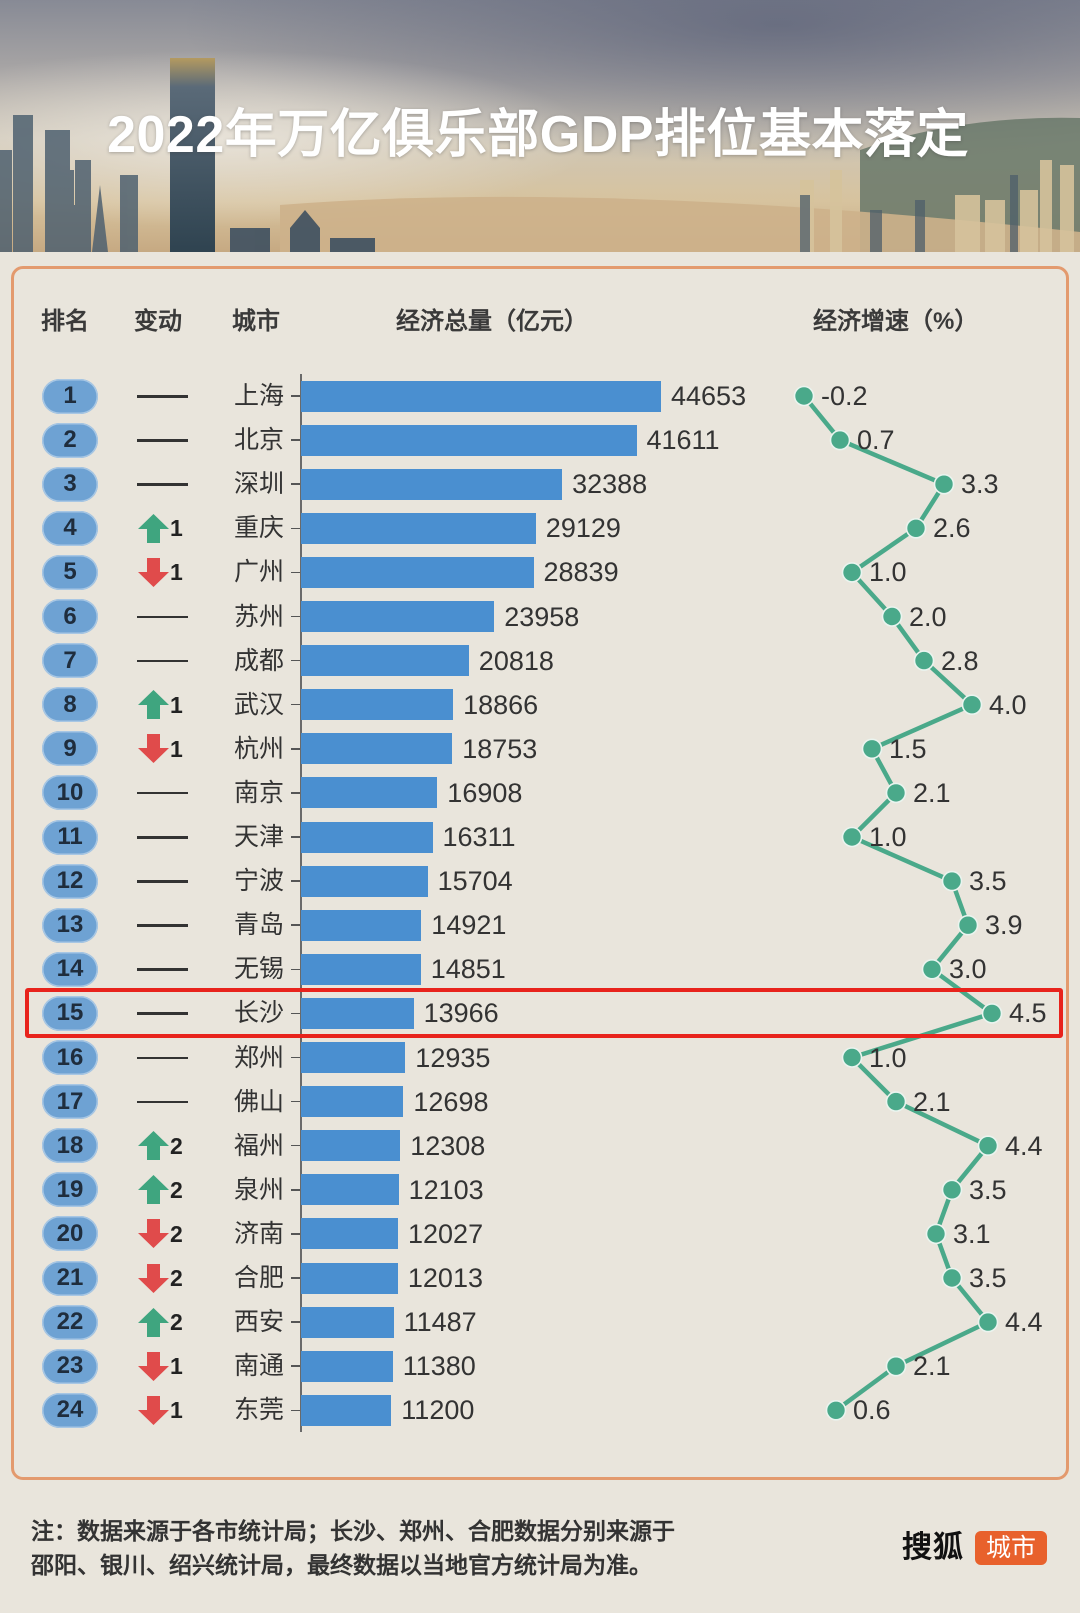 This screenshot has width=1080, height=1613. I want to click on rank-badge: 9, so click(70, 749).